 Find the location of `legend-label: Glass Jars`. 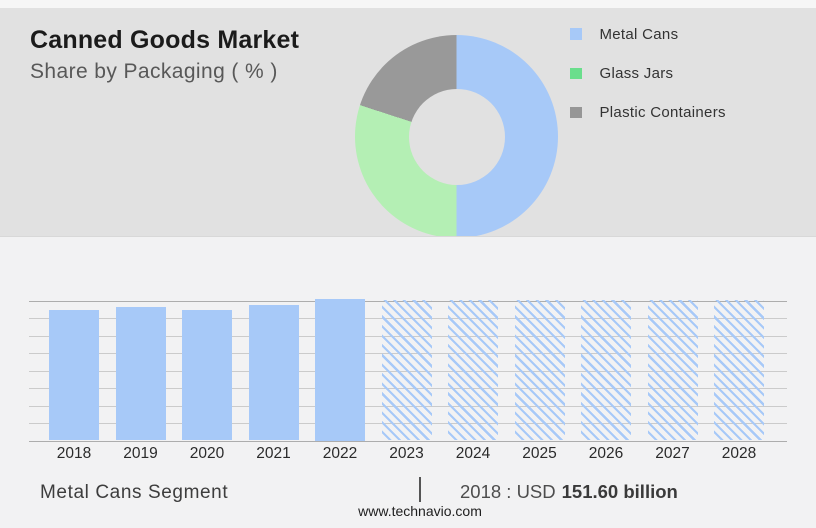

legend-label: Glass Jars is located at coordinates (636, 73).